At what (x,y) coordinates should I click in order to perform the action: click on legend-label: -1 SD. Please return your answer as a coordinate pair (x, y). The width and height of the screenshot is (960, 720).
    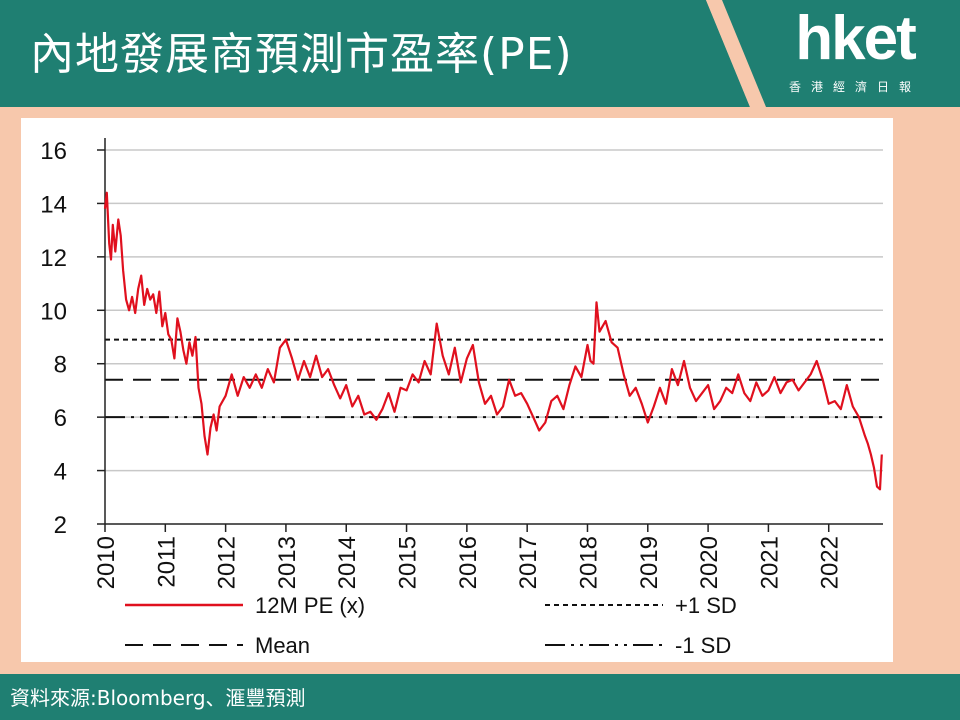
    Looking at the image, I should click on (703, 645).